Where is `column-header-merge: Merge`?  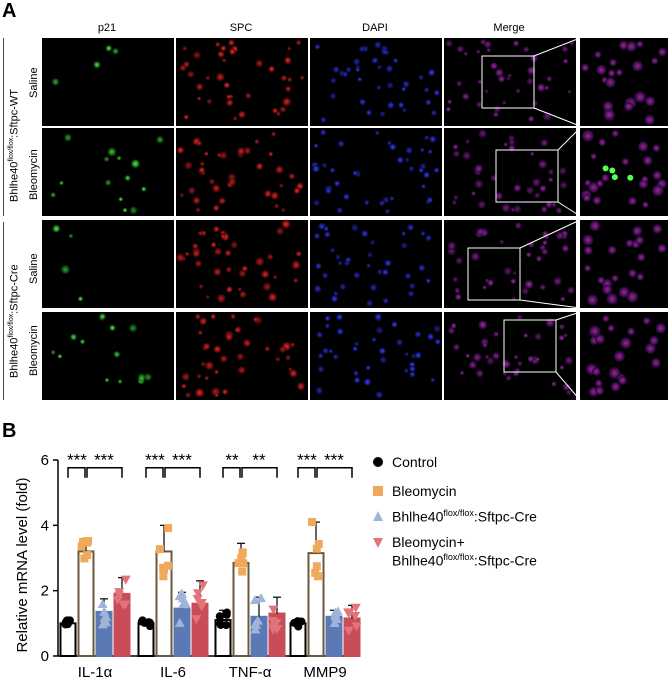 column-header-merge: Merge is located at coordinates (509, 28).